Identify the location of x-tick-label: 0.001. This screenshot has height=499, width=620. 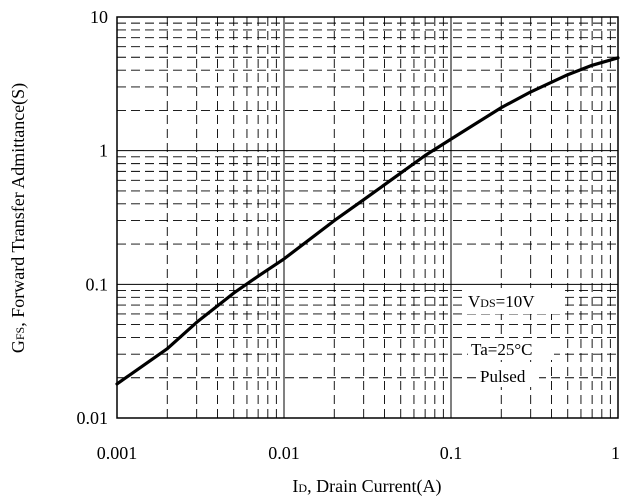
(117, 453).